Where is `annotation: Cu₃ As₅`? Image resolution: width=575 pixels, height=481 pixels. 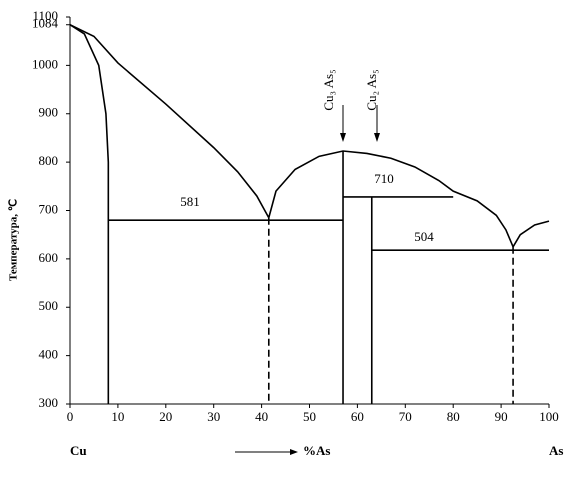 annotation: Cu₃ As₅ is located at coordinates (328, 89).